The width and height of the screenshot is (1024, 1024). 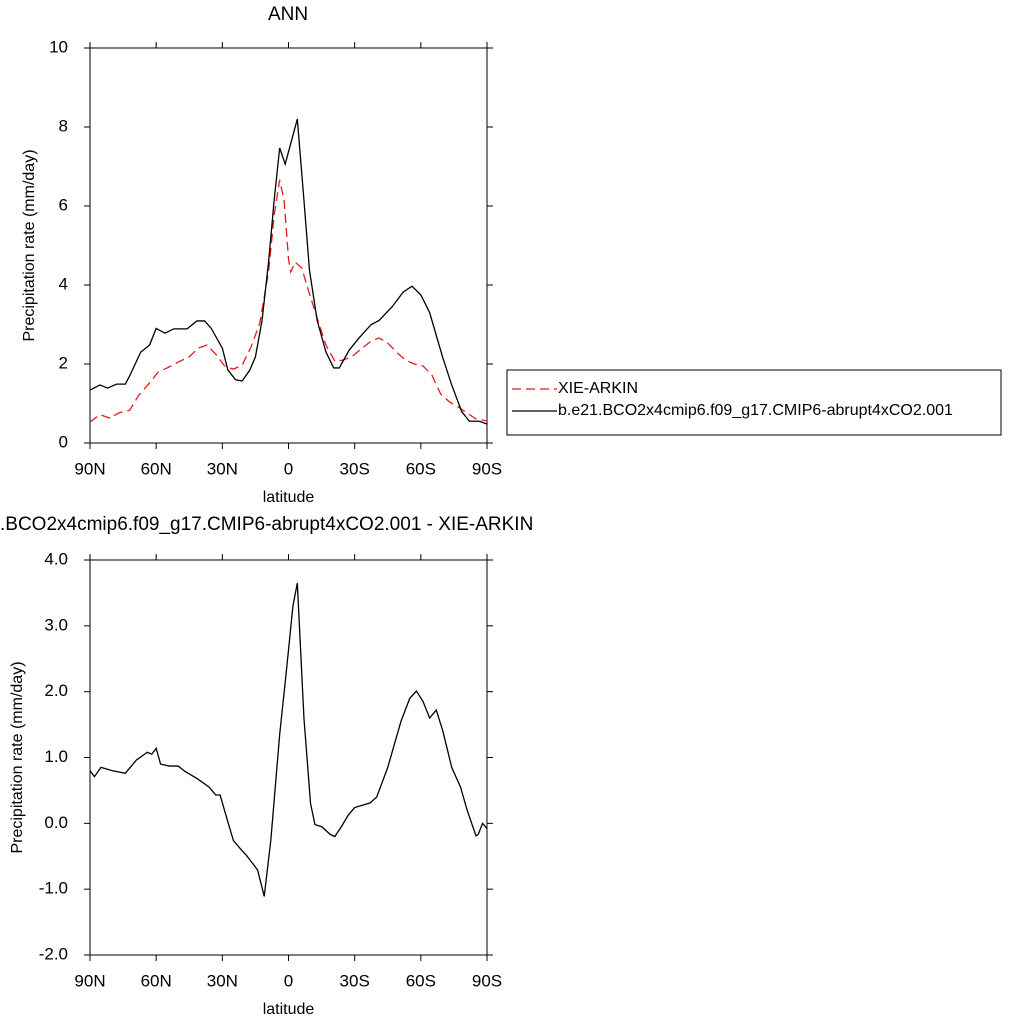 I want to click on y-tick-label: 1.0, so click(x=56, y=756).